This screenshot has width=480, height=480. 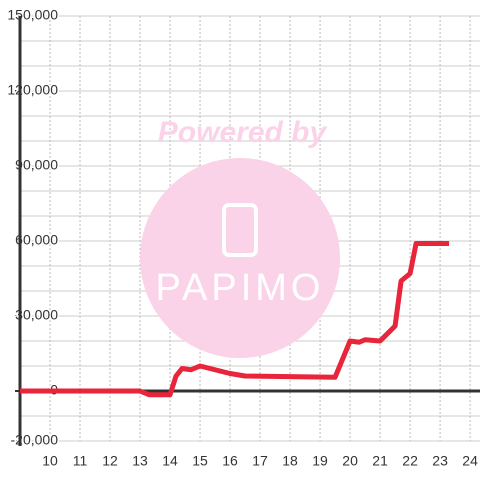 I want to click on x-tick-label: 23, so click(x=440, y=461).